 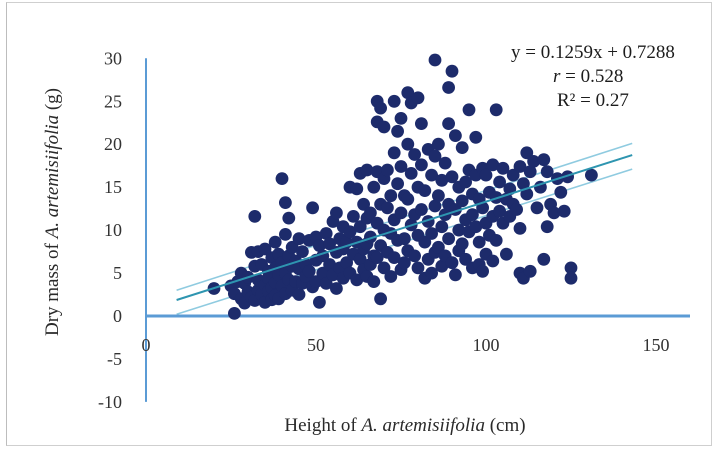 I want to click on y-tick-label: 25, so click(x=113, y=101).